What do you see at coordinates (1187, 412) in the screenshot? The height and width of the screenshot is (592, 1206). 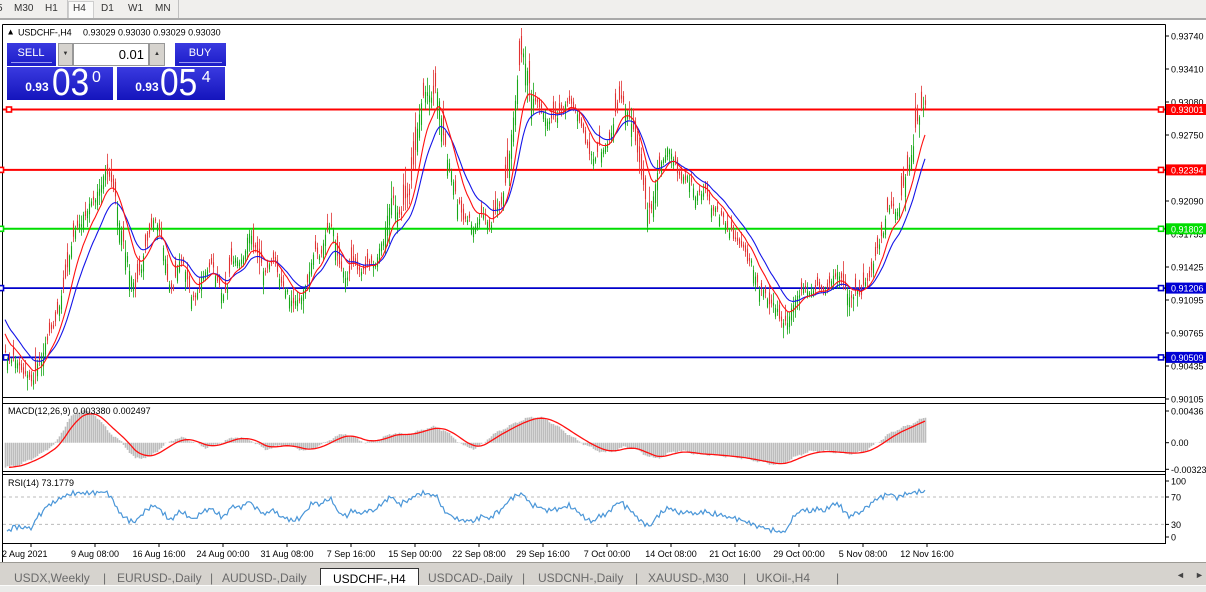 I see `svg-text: 0.00436` at bounding box center [1187, 412].